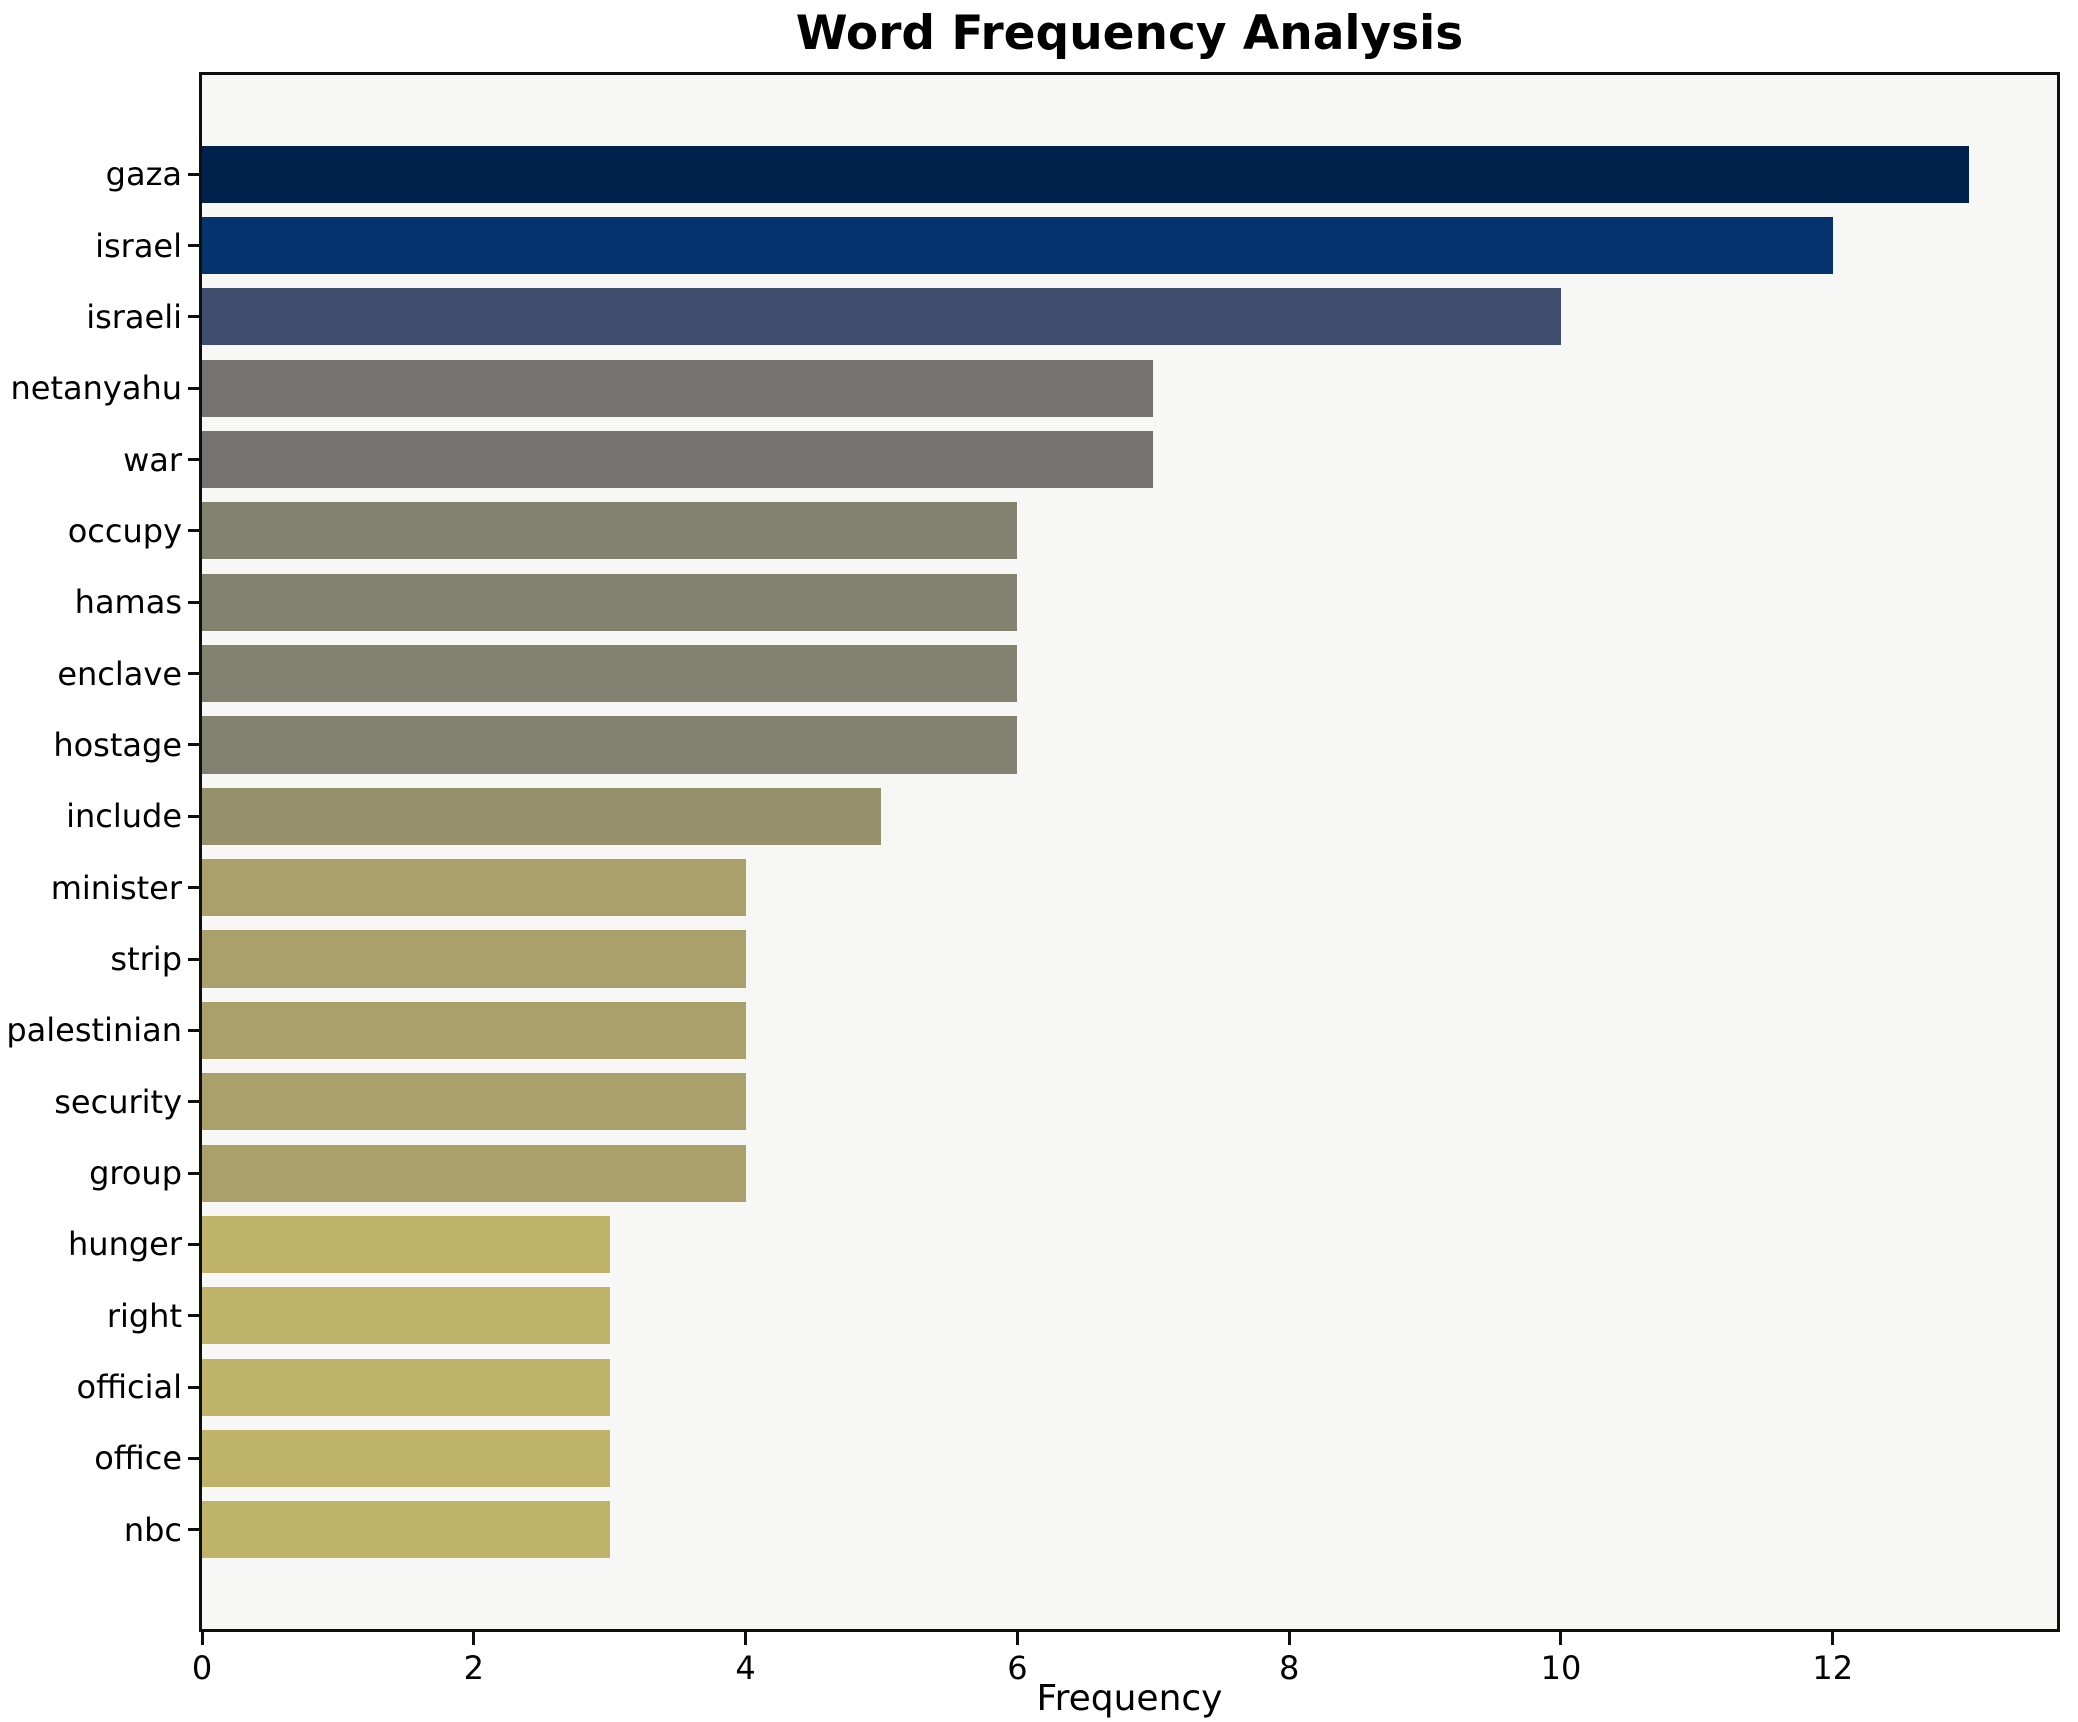 This screenshot has height=1722, width=2078. What do you see at coordinates (118, 1101) in the screenshot?
I see `y-tick-label-security: security` at bounding box center [118, 1101].